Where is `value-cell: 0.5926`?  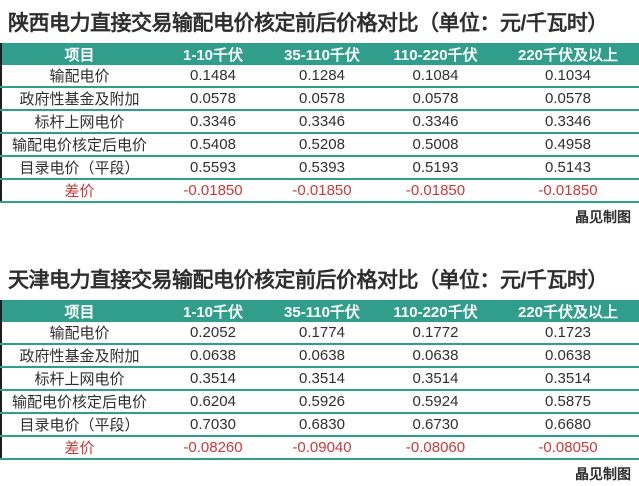
value-cell: 0.5926 is located at coordinates (322, 402).